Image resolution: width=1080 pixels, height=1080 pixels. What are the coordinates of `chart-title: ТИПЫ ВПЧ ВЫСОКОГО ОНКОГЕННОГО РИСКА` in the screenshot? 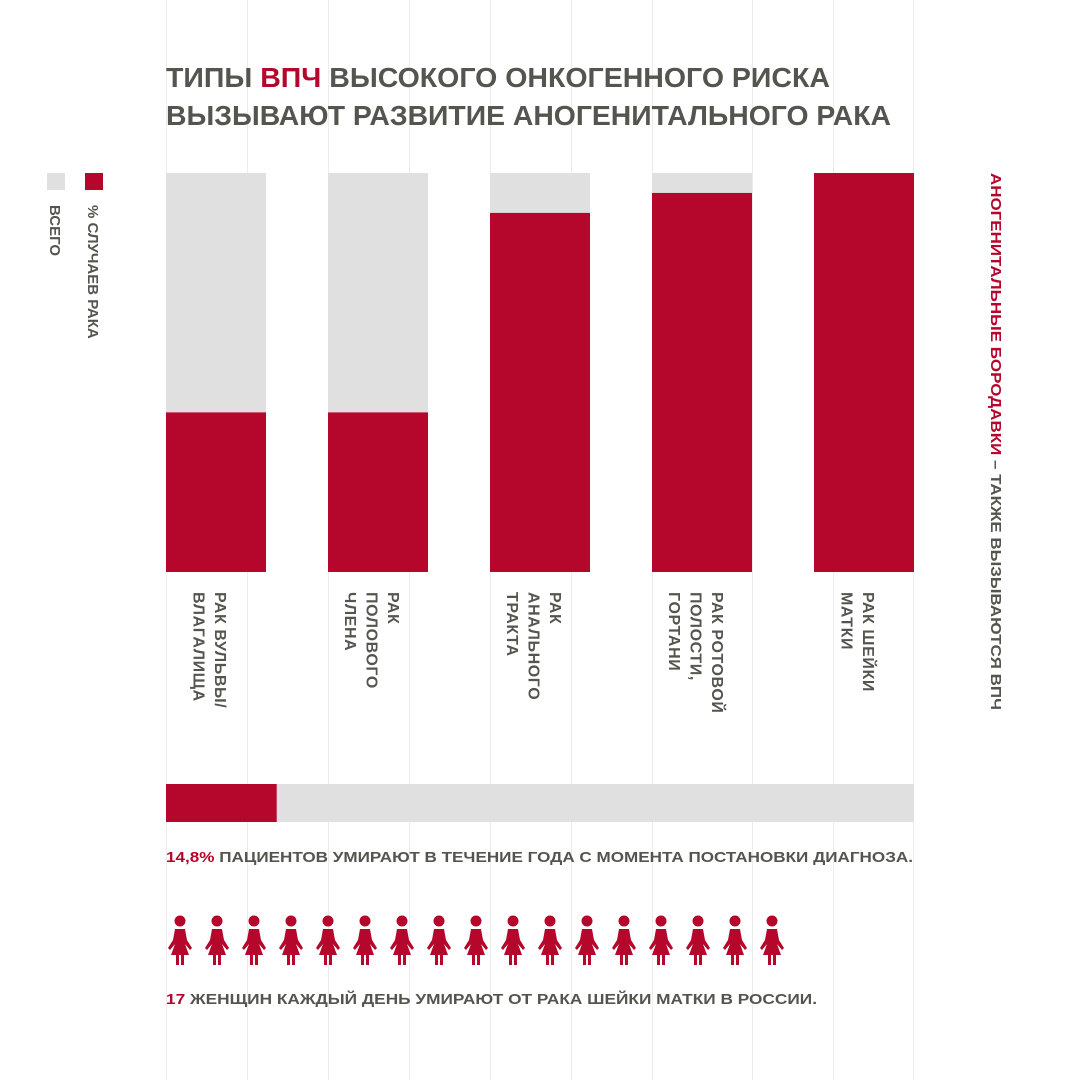 It's located at (498, 77).